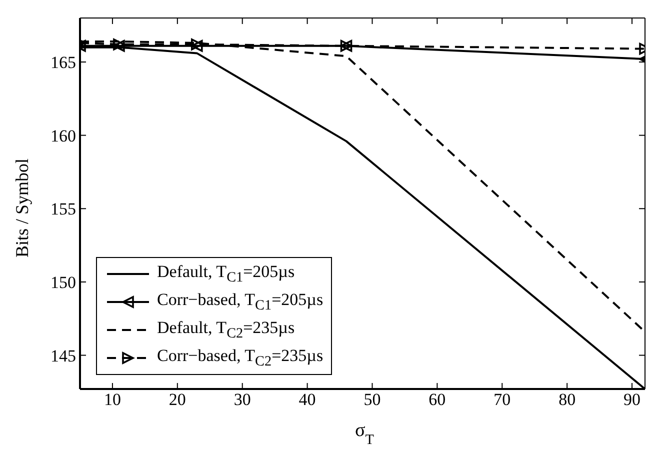  I want to click on x-tick-label: 70, so click(502, 400).